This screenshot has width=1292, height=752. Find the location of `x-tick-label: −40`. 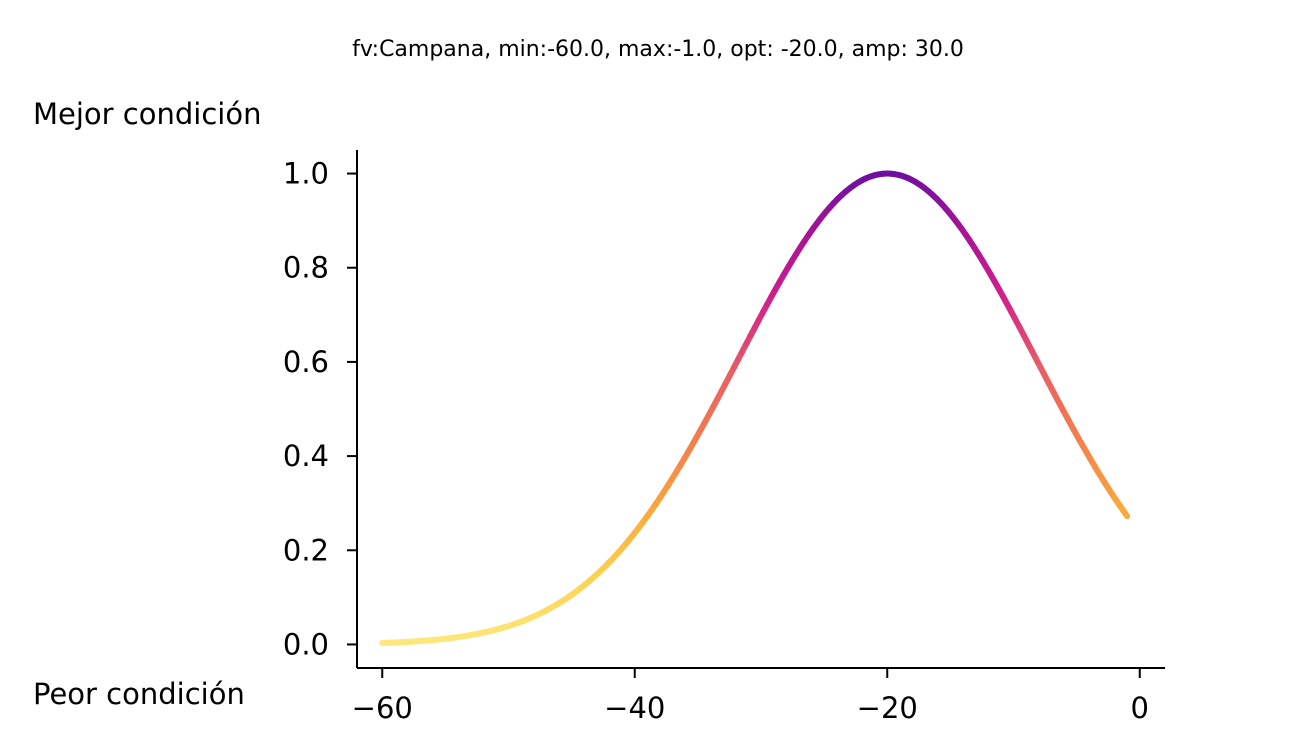

x-tick-label: −40 is located at coordinates (634, 708).